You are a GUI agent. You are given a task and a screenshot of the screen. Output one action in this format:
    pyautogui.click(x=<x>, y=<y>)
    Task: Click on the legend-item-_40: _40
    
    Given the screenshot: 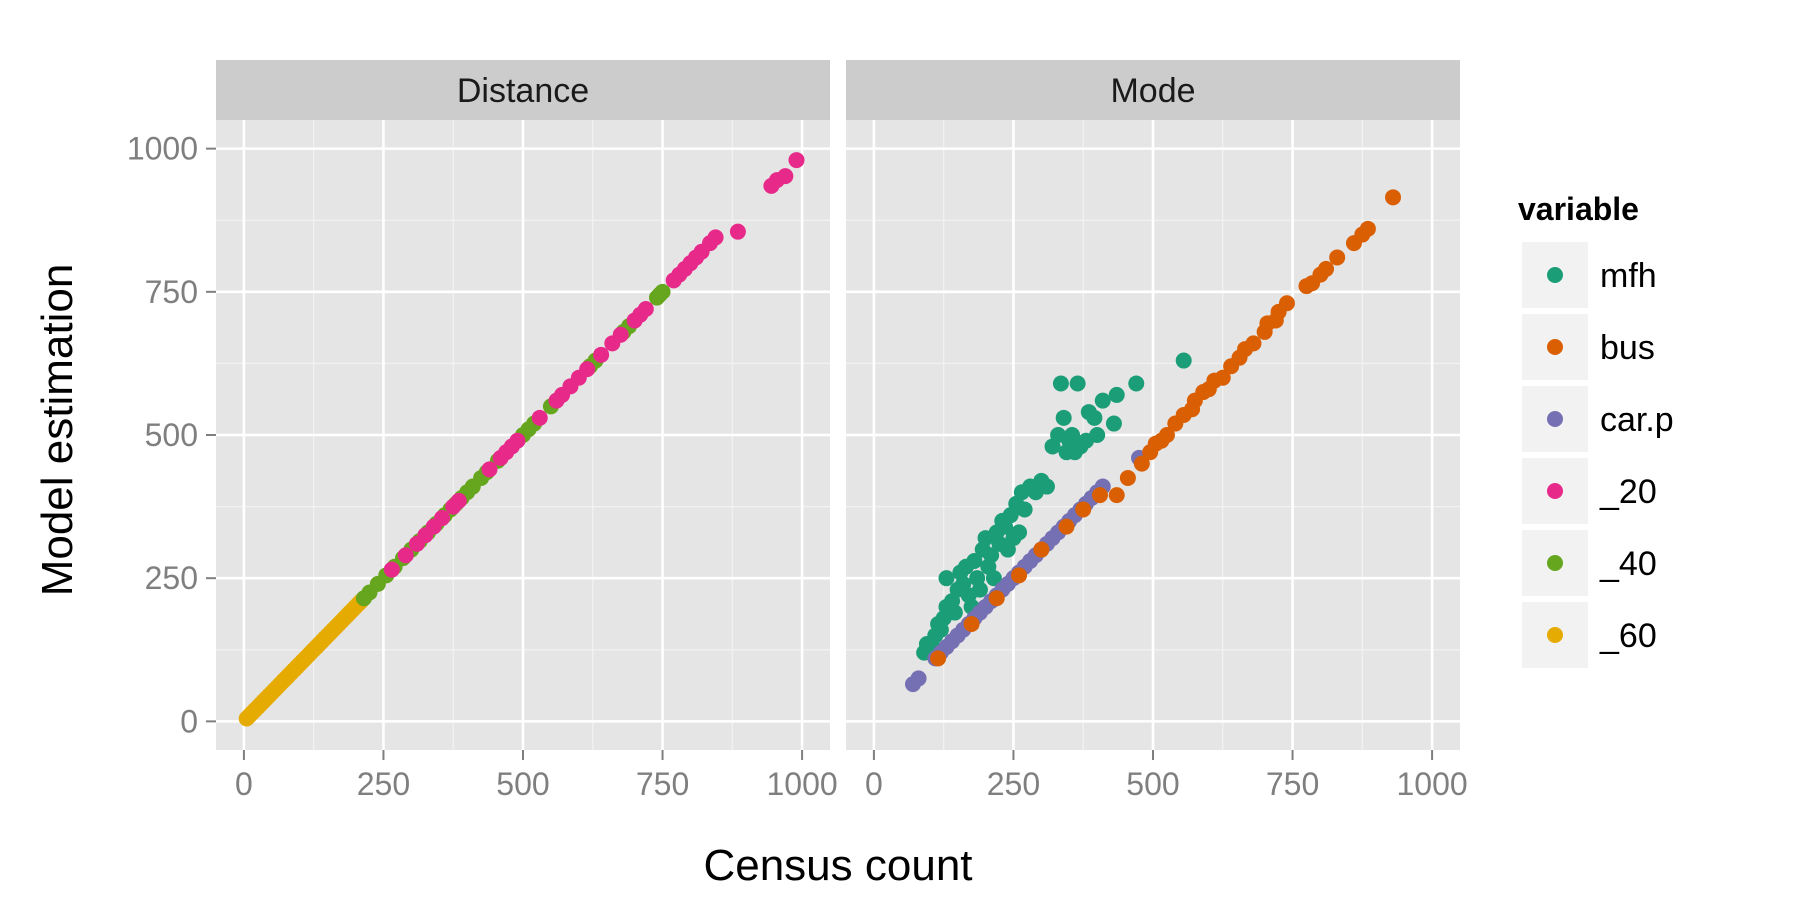 What is the action you would take?
    pyautogui.click(x=1589, y=563)
    